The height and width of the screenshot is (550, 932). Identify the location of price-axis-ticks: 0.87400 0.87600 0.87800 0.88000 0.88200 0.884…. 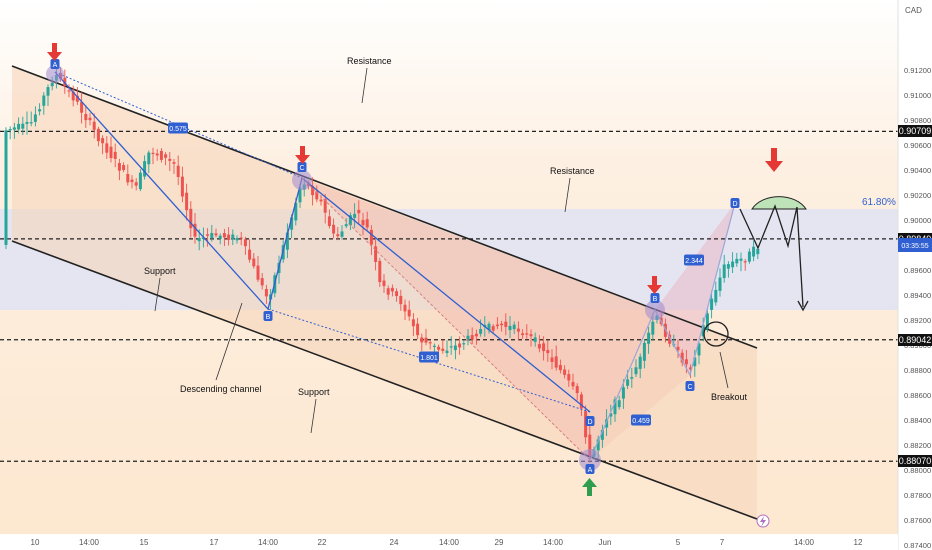
(917, 308).